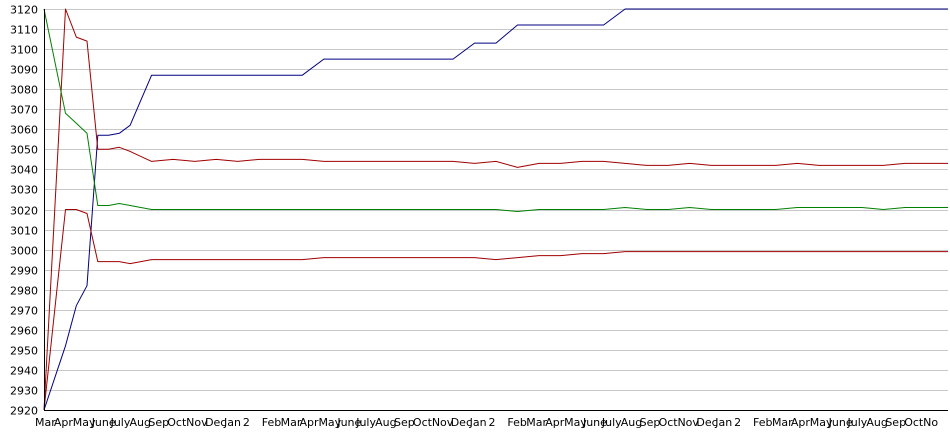 The height and width of the screenshot is (435, 950). Describe the element at coordinates (24, 351) in the screenshot. I see `y-tick-label: 2950` at that location.